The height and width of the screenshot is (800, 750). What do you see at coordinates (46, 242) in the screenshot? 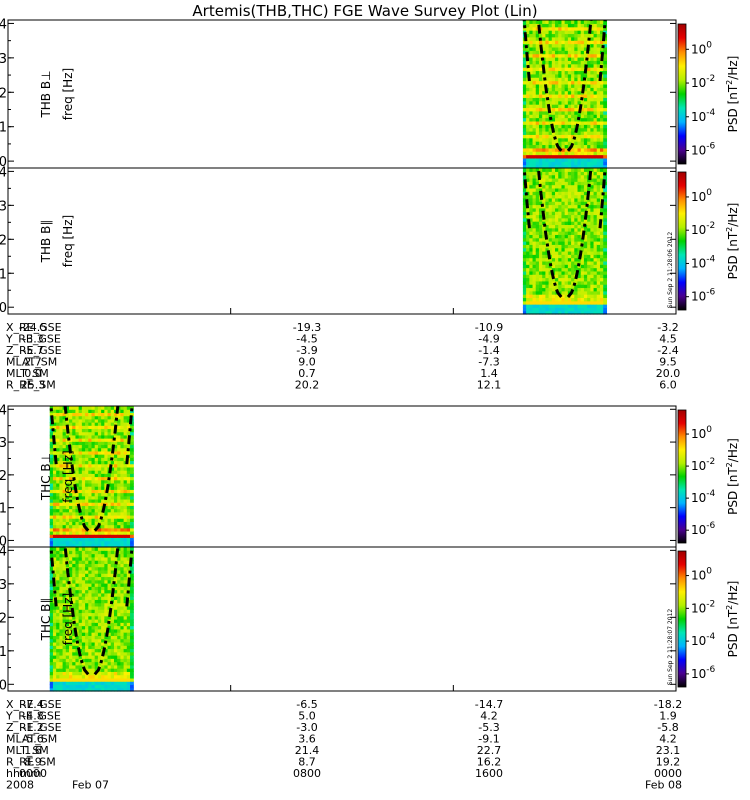
I see `panel-name: THB B∥` at bounding box center [46, 242].